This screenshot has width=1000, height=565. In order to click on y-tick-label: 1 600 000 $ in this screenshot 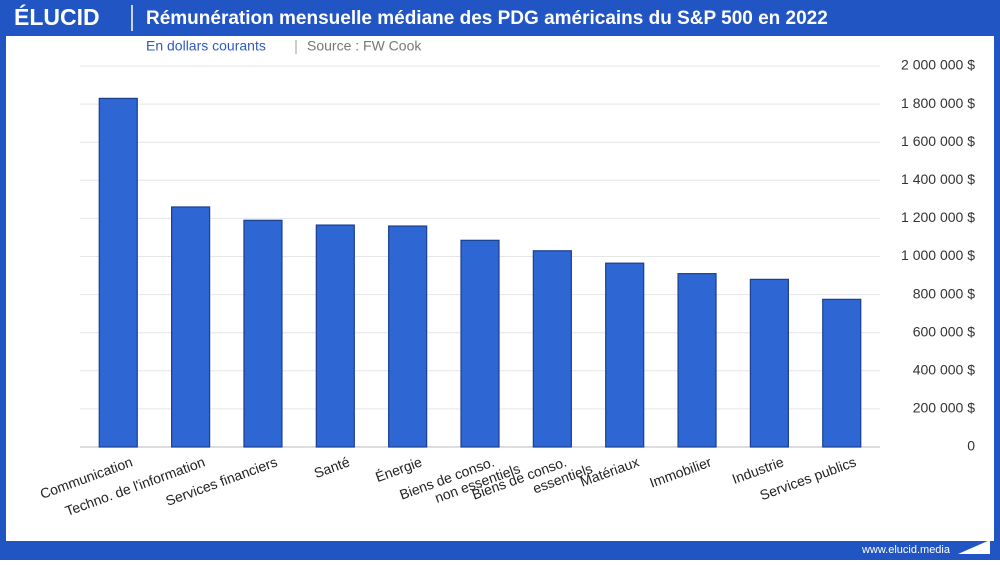, I will do `click(938, 141)`.